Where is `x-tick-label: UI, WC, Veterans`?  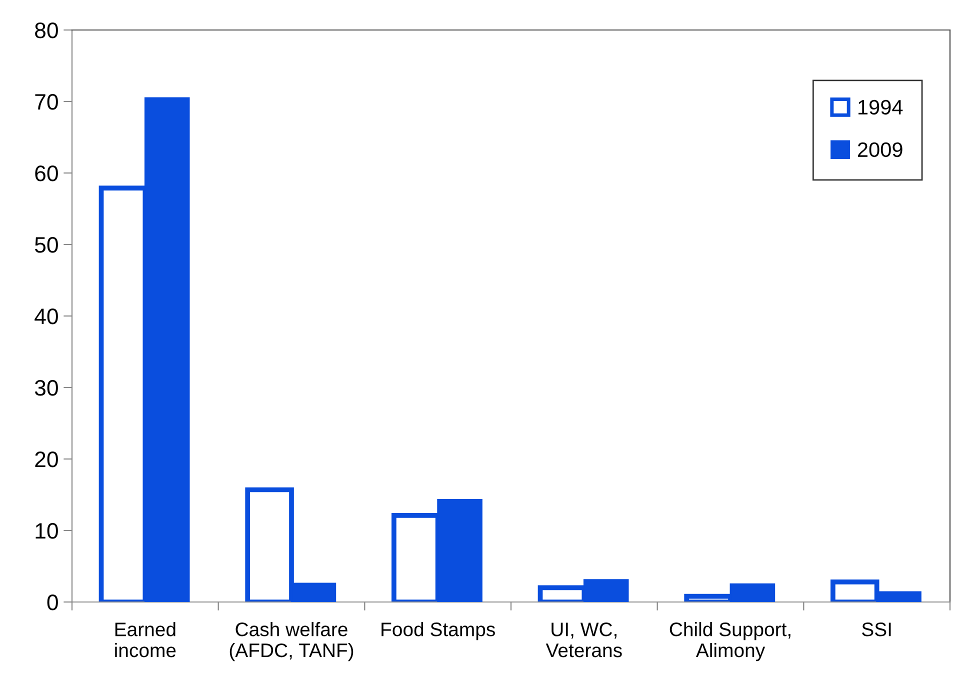
x-tick-label: UI, WC, Veterans is located at coordinates (584, 640).